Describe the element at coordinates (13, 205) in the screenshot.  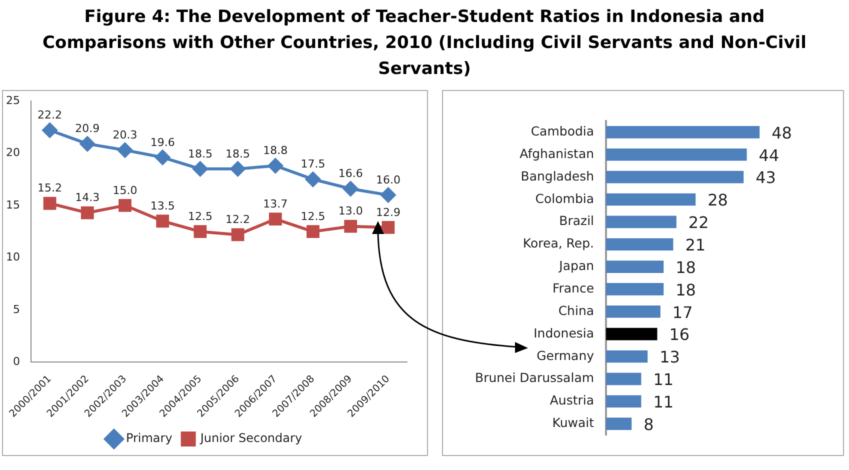
I see `y-tick-label: 15` at that location.